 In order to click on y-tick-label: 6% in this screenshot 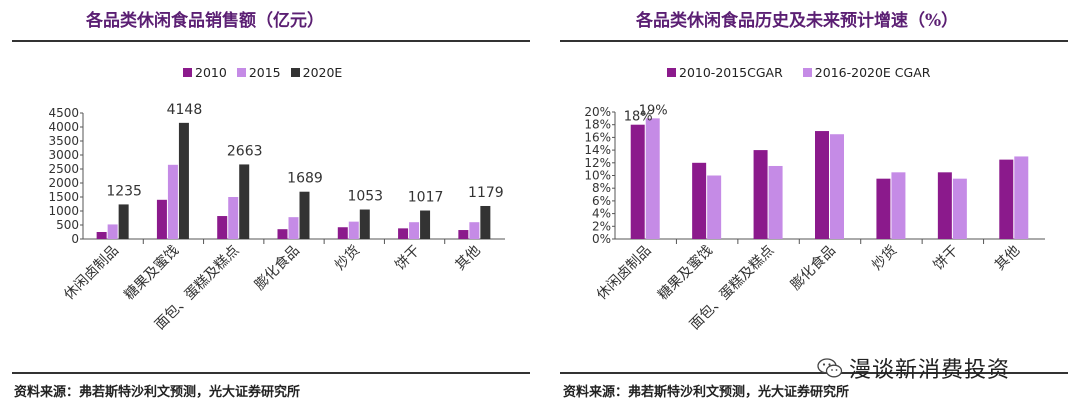, I will do `click(601, 201)`.